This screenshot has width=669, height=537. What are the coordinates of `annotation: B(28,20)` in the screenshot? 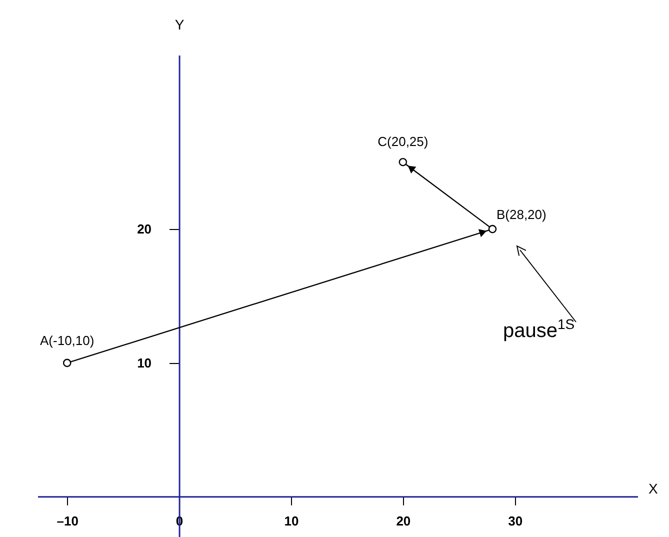 It's located at (521, 214).